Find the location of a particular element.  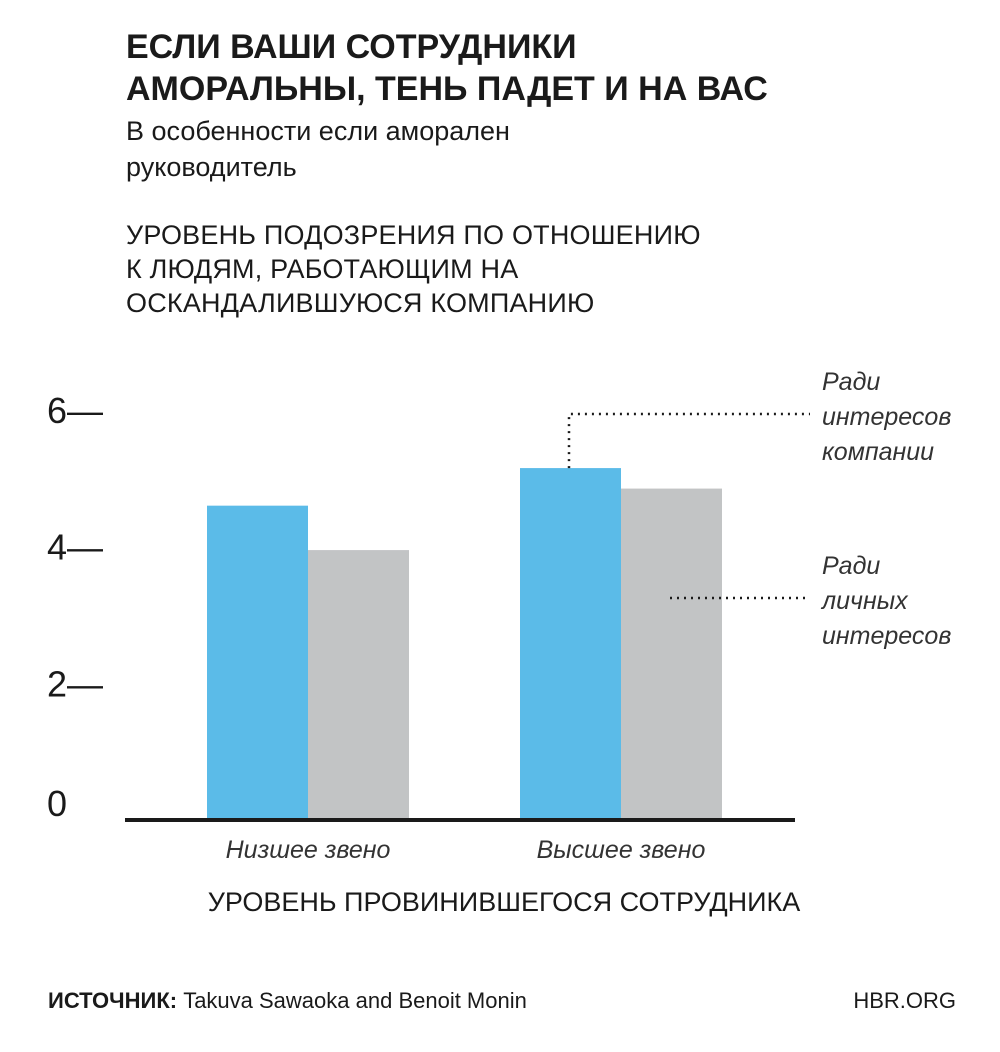

legend-label-personal: интересов is located at coordinates (886, 636).